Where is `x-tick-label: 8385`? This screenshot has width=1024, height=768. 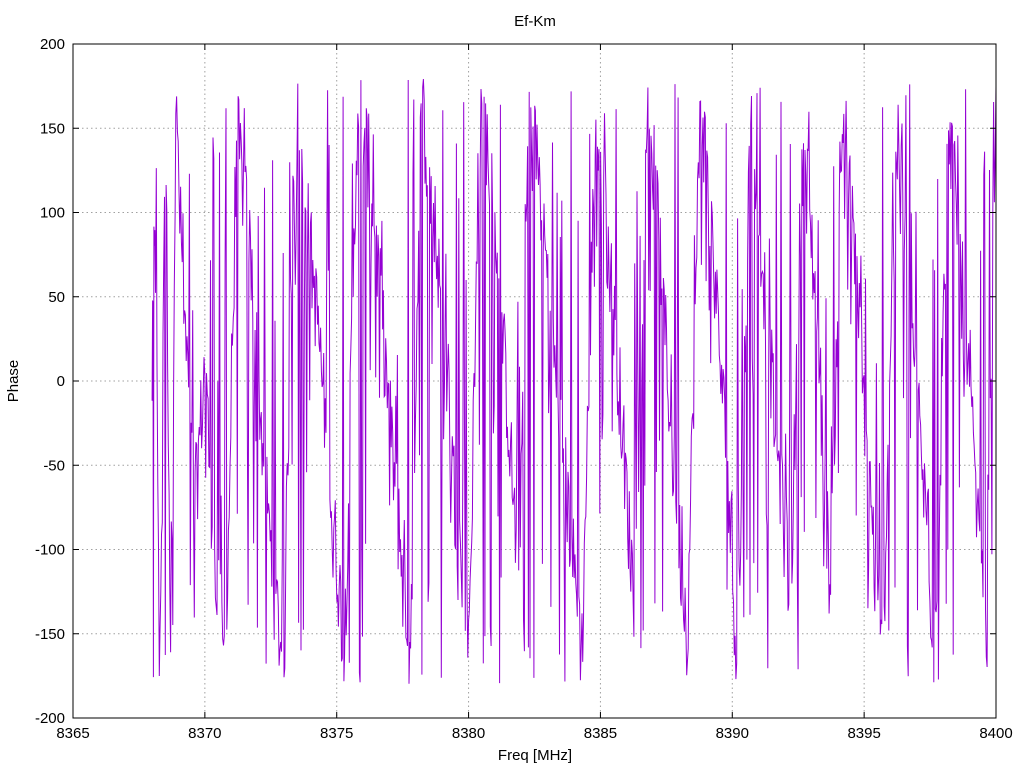
x-tick-label: 8385 is located at coordinates (600, 733).